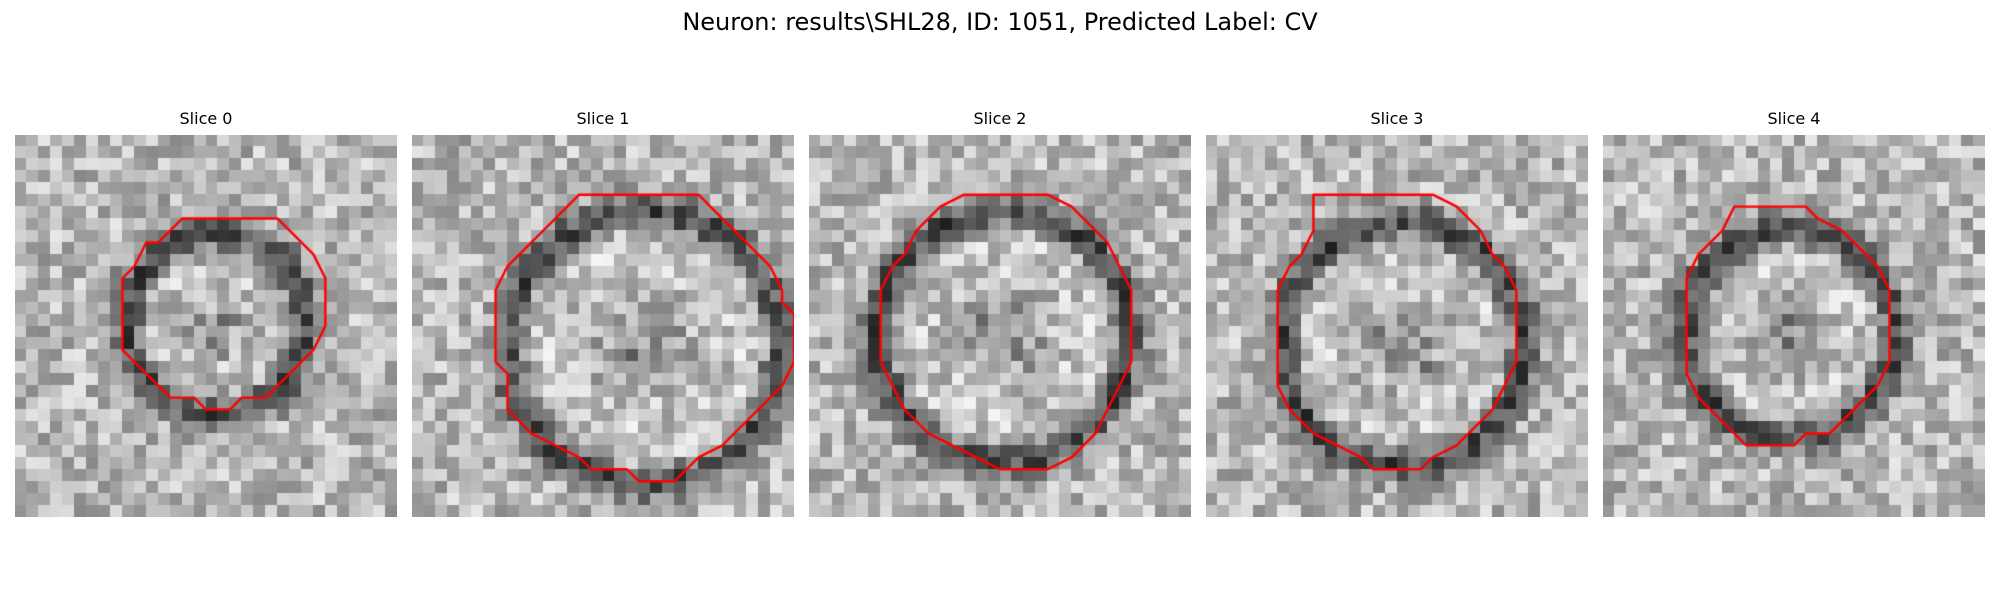 This screenshot has width=2000, height=600. I want to click on slice-title: Slice 3, so click(1397, 118).